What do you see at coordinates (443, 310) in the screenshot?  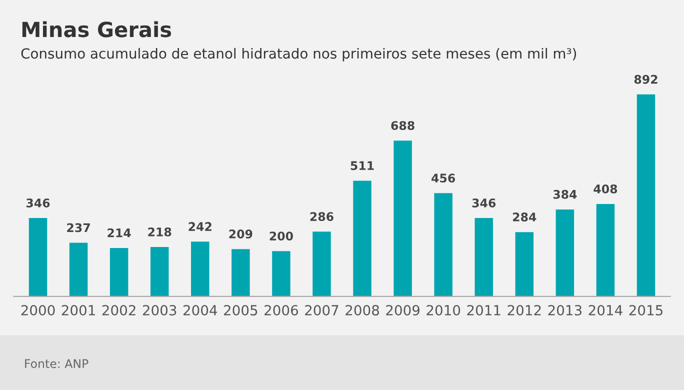 I see `x-tick-label: 2010` at bounding box center [443, 310].